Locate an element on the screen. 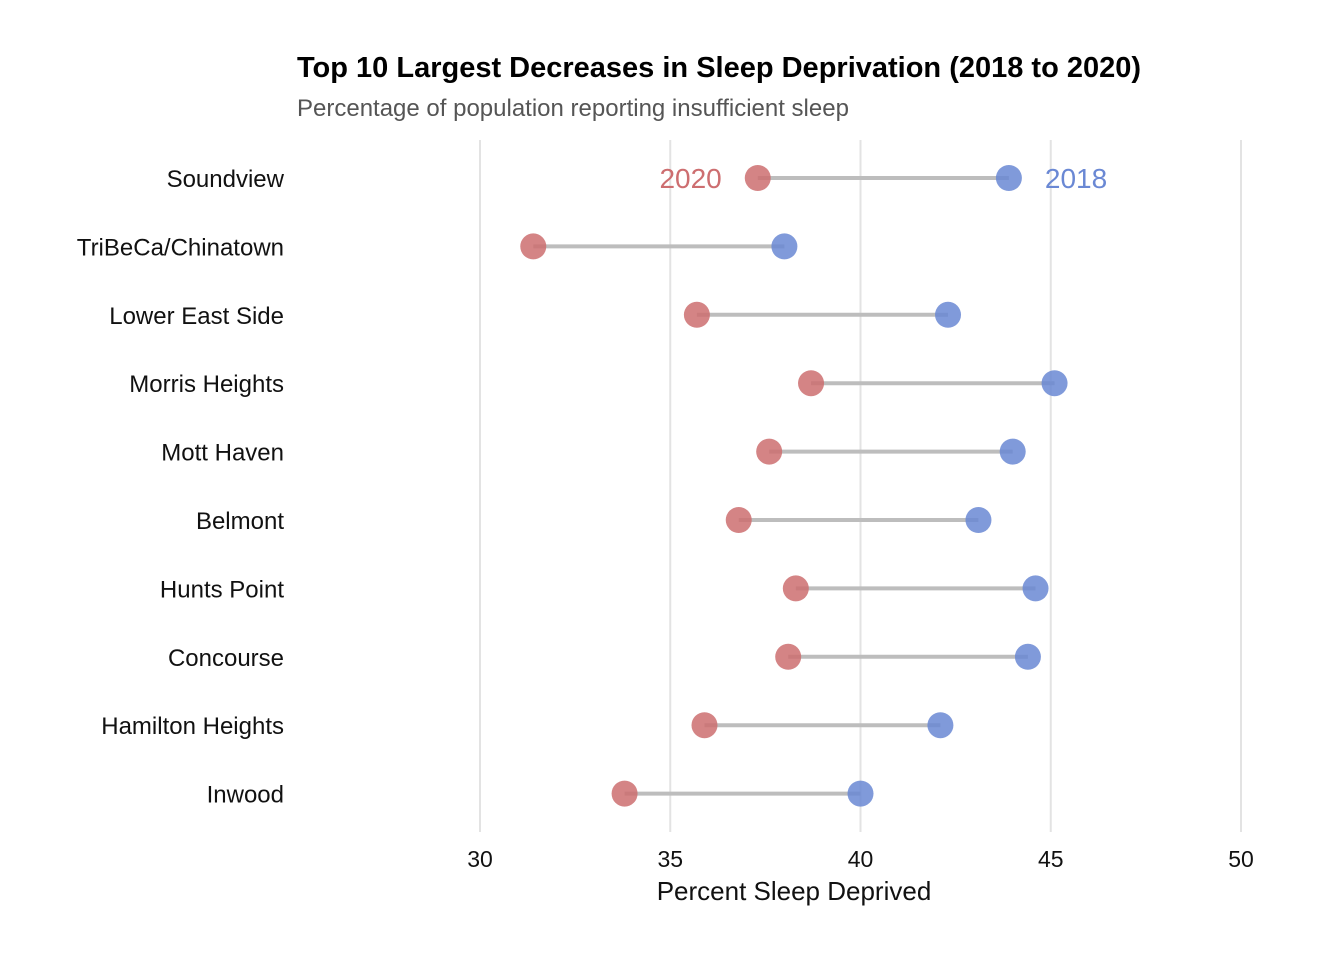 The image size is (1344, 960). x-tick-label-30: 30 is located at coordinates (480, 859).